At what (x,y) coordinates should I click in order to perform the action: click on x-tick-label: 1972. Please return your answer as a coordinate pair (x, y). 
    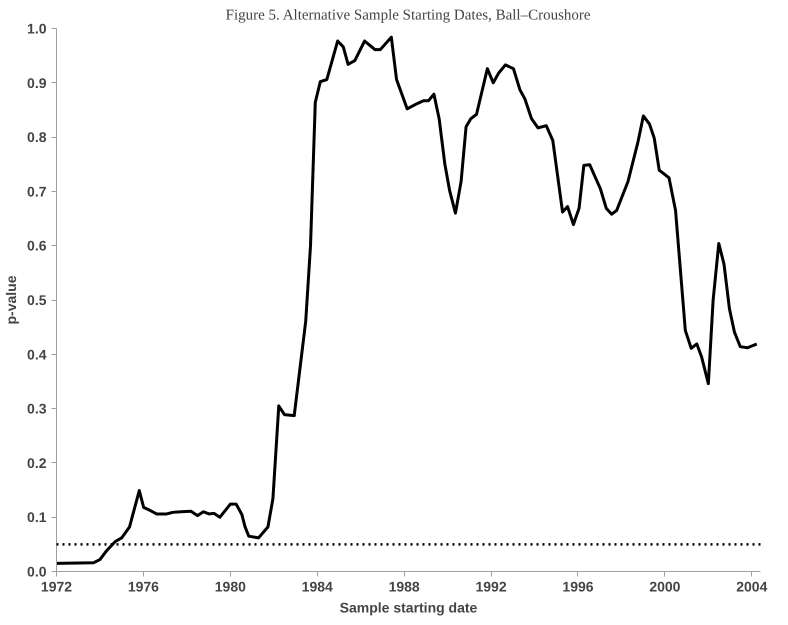
    Looking at the image, I should click on (56, 586).